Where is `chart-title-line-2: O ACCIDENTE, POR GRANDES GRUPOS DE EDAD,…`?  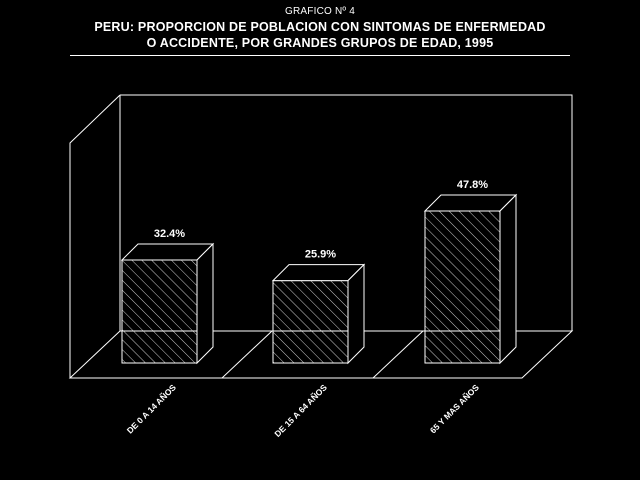
chart-title-line-2: O ACCIDENTE, POR GRANDES GRUPOS DE EDAD,… is located at coordinates (320, 43).